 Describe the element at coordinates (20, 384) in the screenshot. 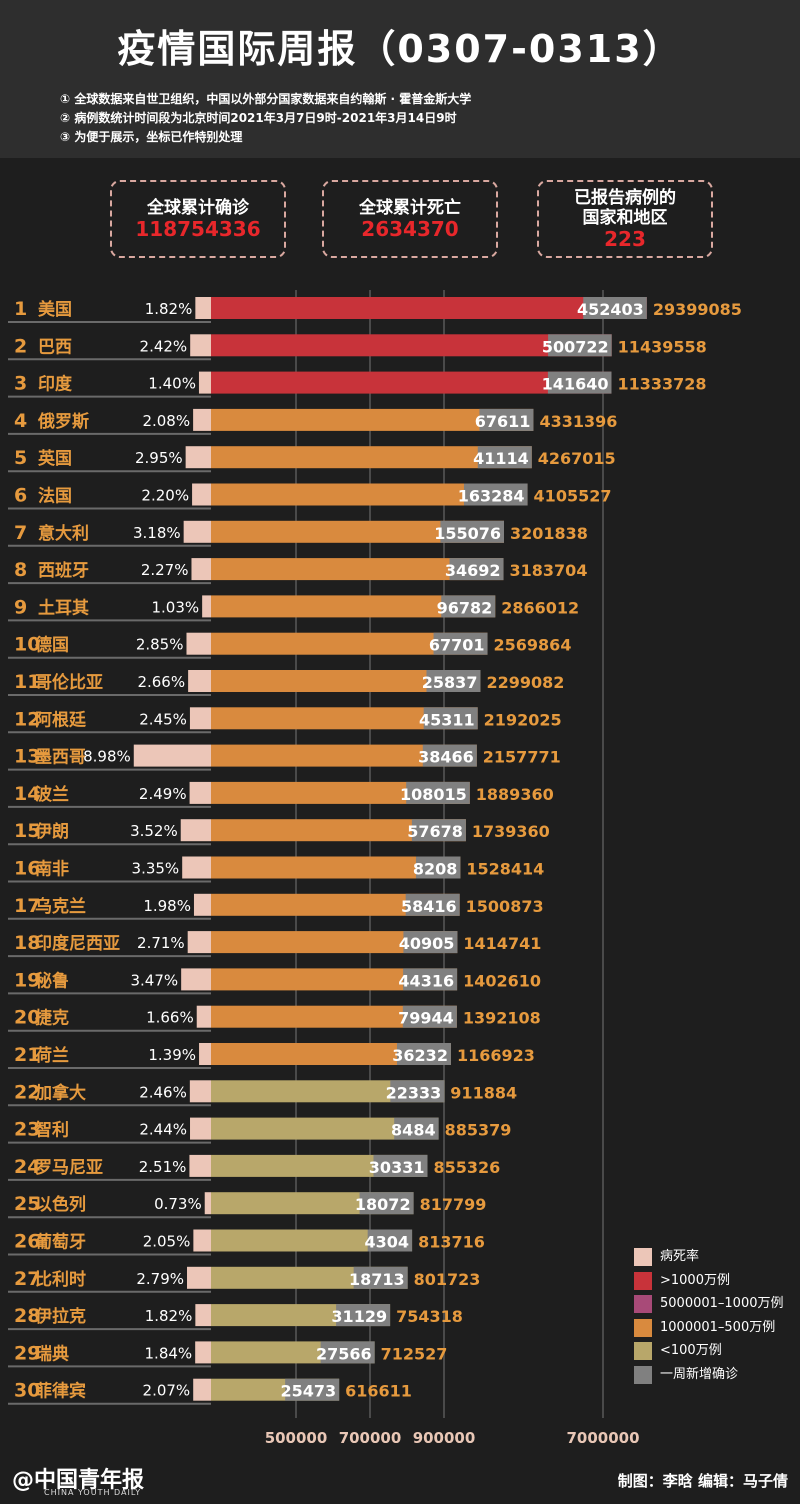

I see `rank-label: 3` at that location.